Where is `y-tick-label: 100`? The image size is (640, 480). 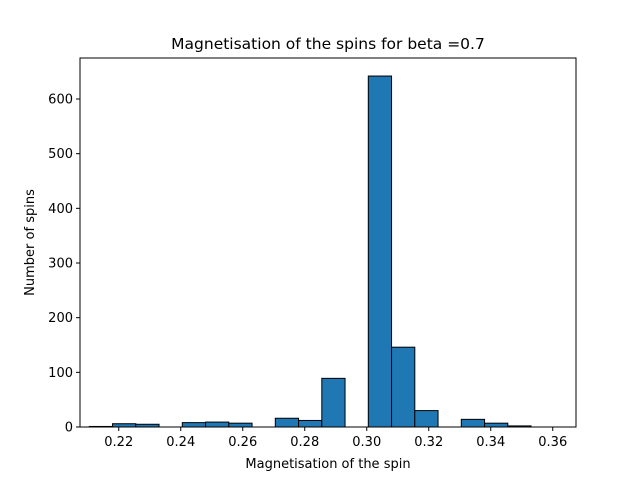
y-tick-label: 100 is located at coordinates (60, 373).